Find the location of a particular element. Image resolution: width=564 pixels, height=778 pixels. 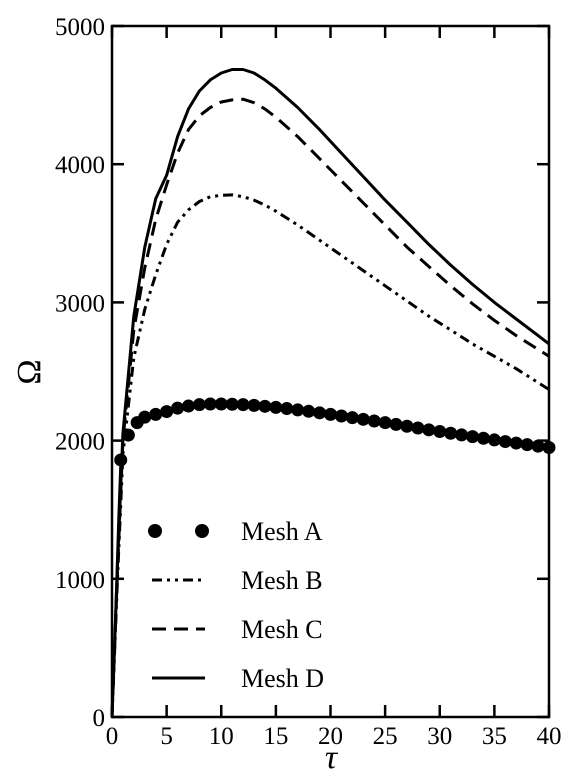

y-tick-label: 4000 is located at coordinates (80, 165).